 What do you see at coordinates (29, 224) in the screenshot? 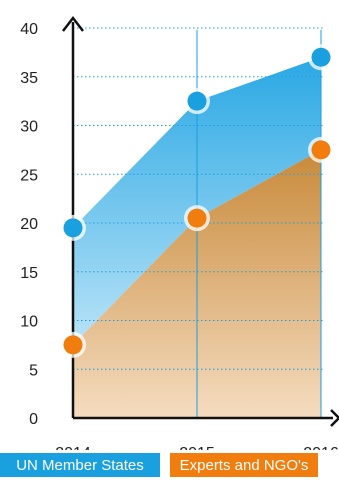
I see `y-tick-label-20: 20` at bounding box center [29, 224].